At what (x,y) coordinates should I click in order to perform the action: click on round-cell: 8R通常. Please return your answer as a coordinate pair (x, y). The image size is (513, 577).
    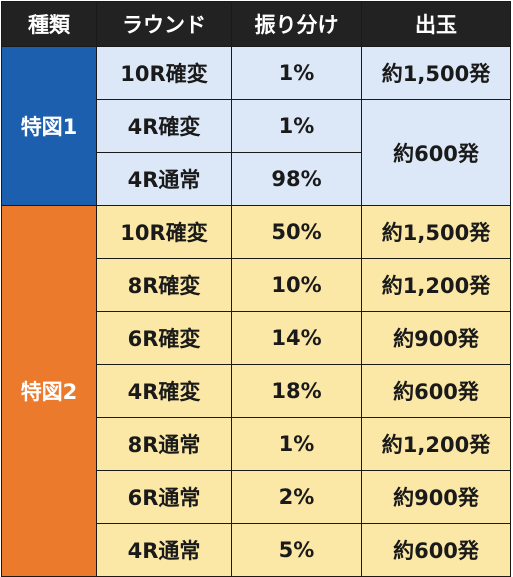
    Looking at the image, I should click on (164, 444).